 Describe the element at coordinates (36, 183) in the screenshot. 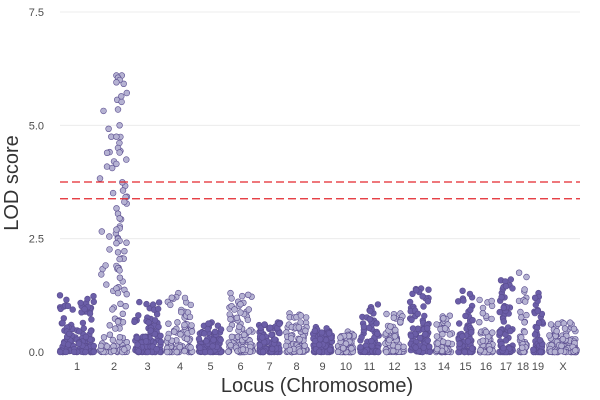

I see `y-axis-ticks: 0.0 2.5 5.0 7.5` at that location.